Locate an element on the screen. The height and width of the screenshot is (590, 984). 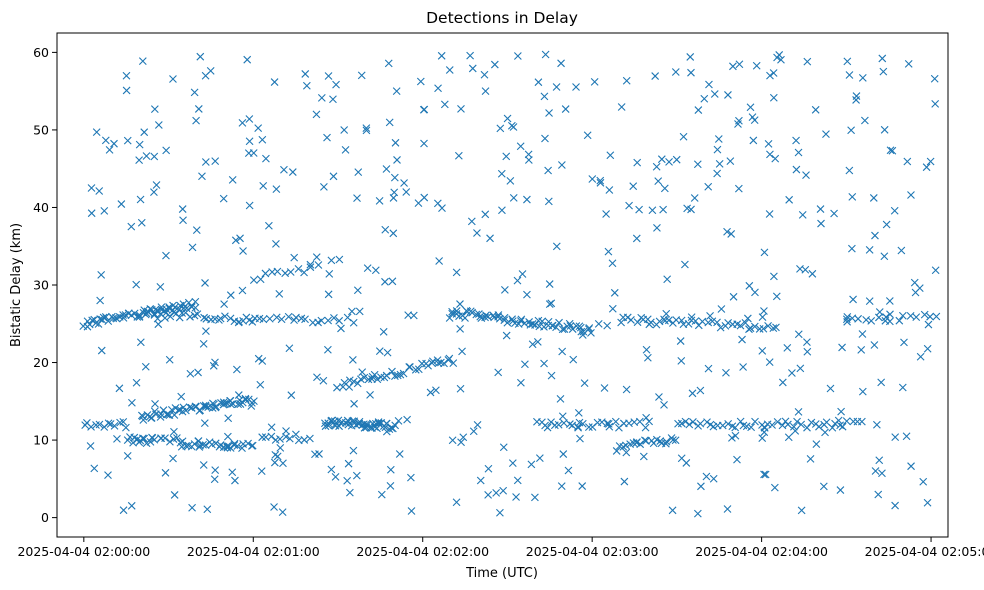
y-tick-label: 30 is located at coordinates (41, 285).